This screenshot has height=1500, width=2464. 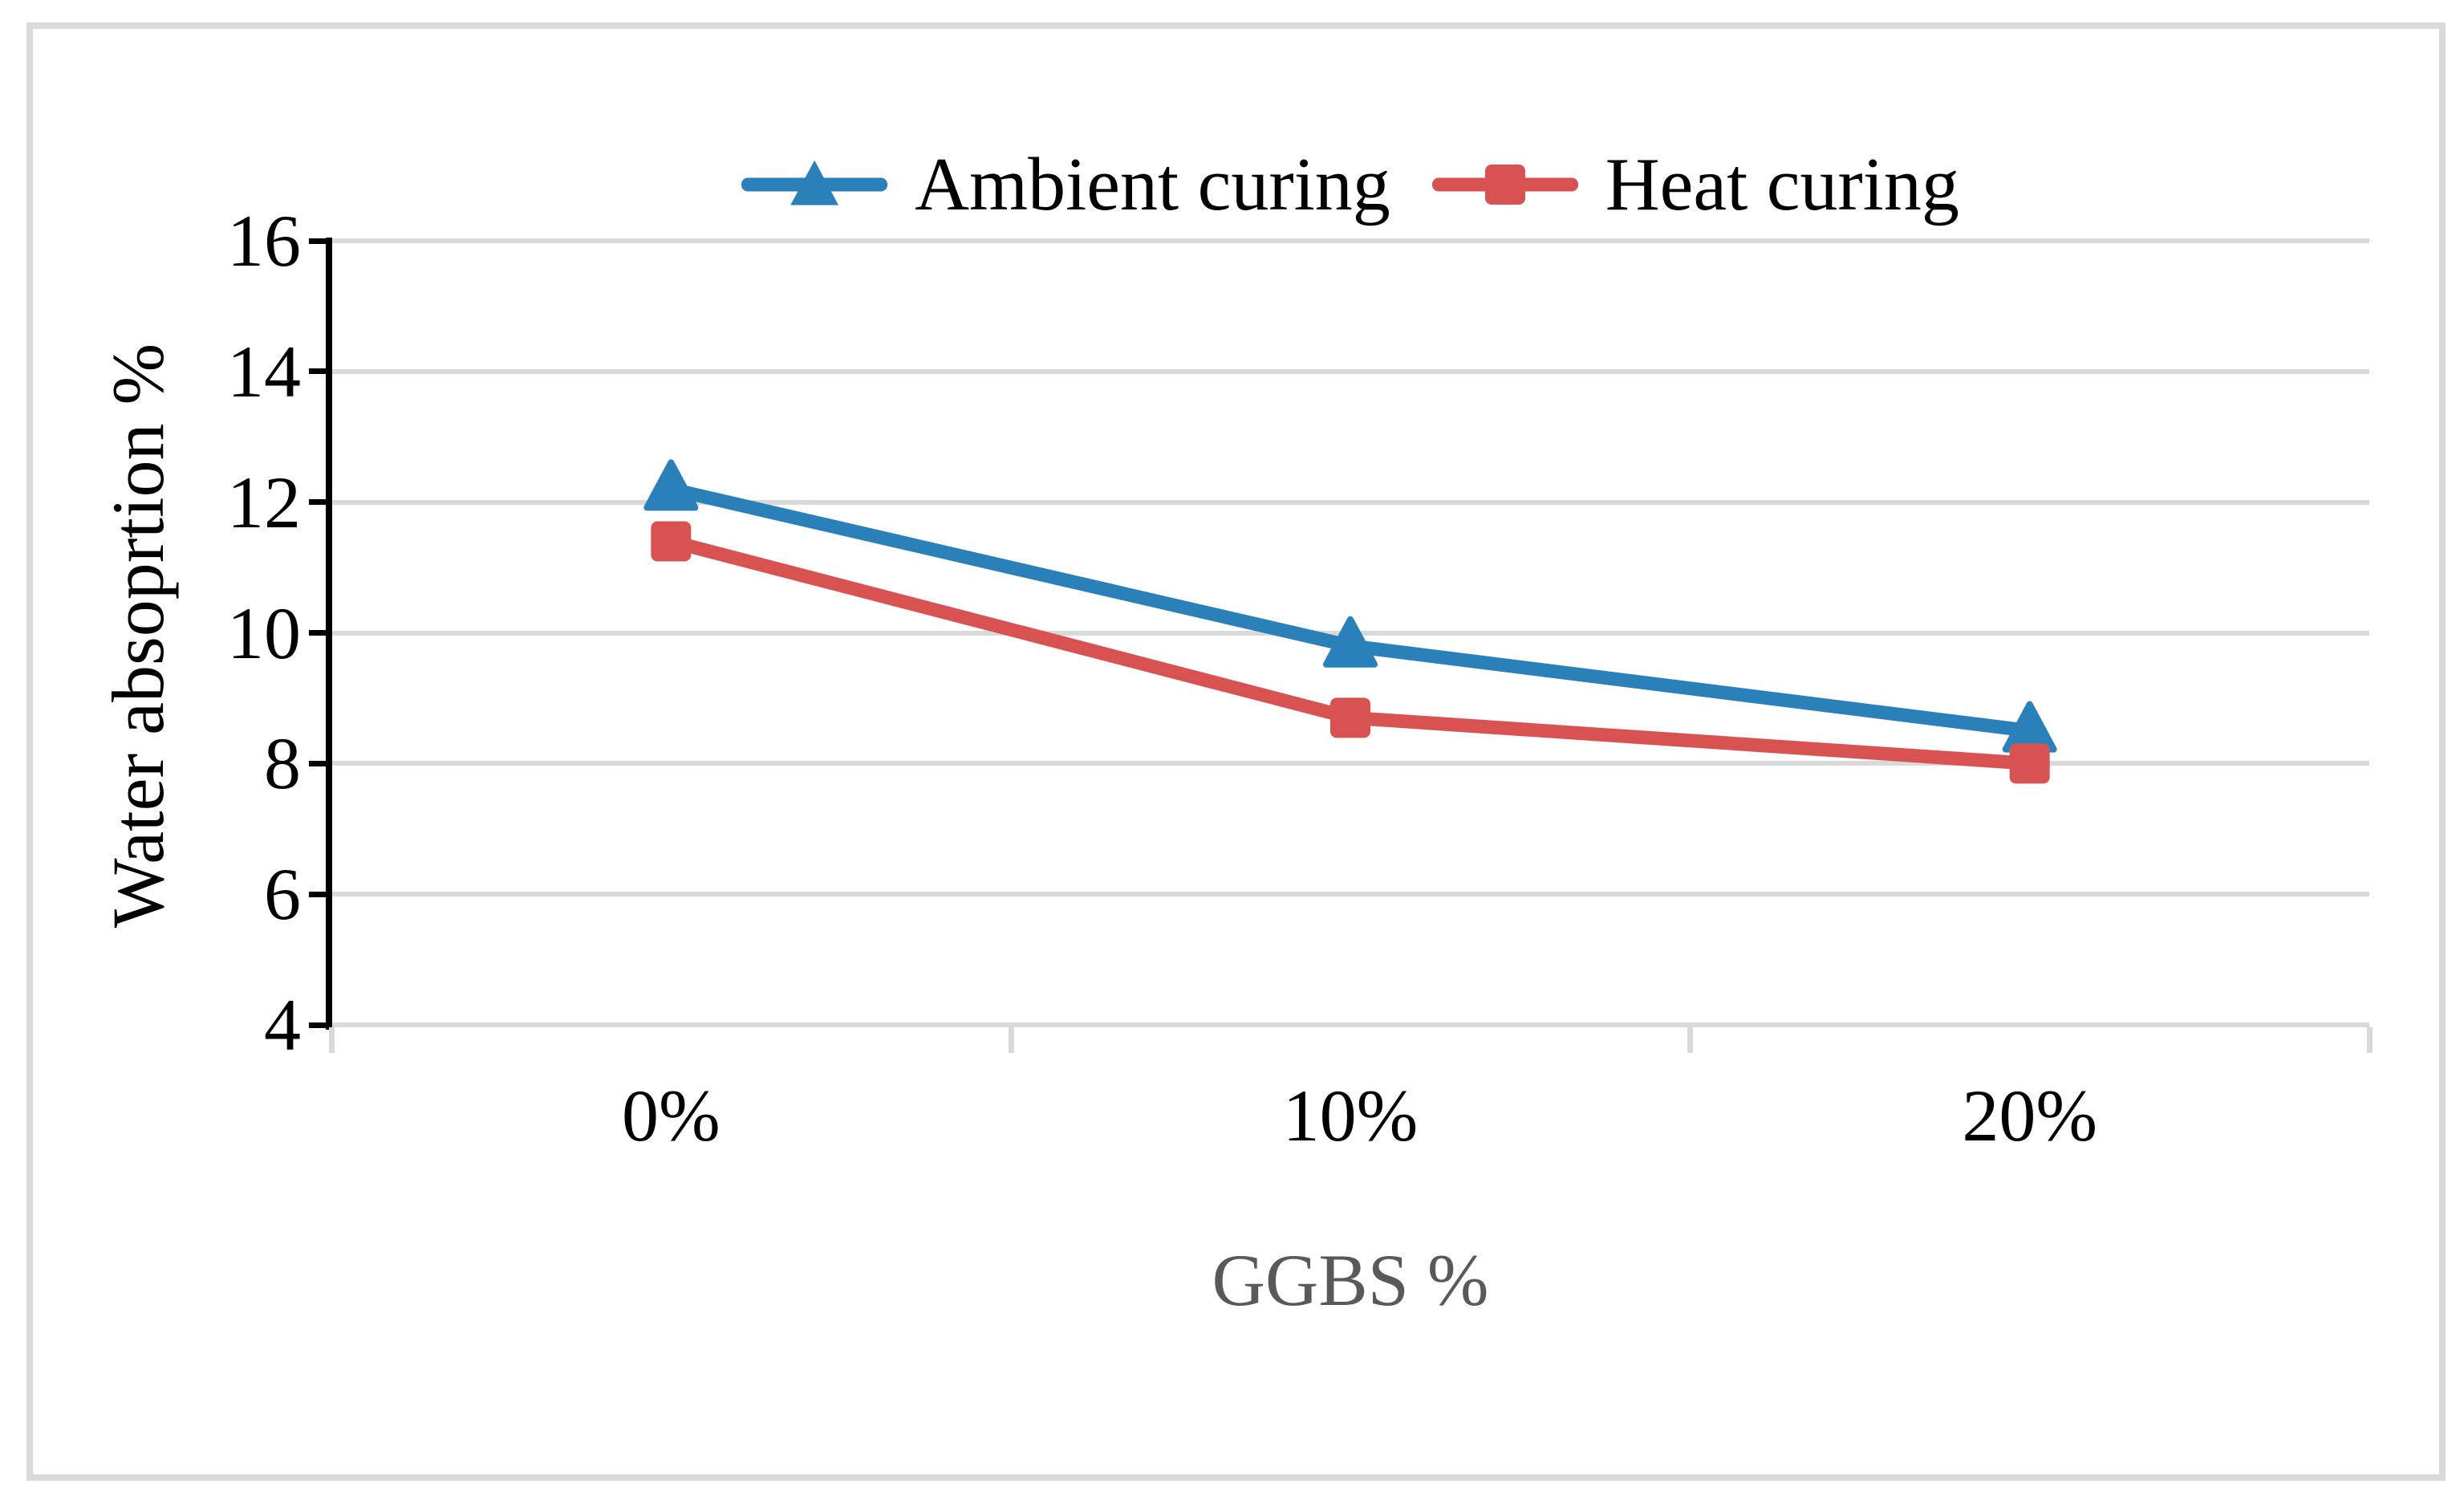 I want to click on y-tick-label: 8, so click(x=282, y=763).